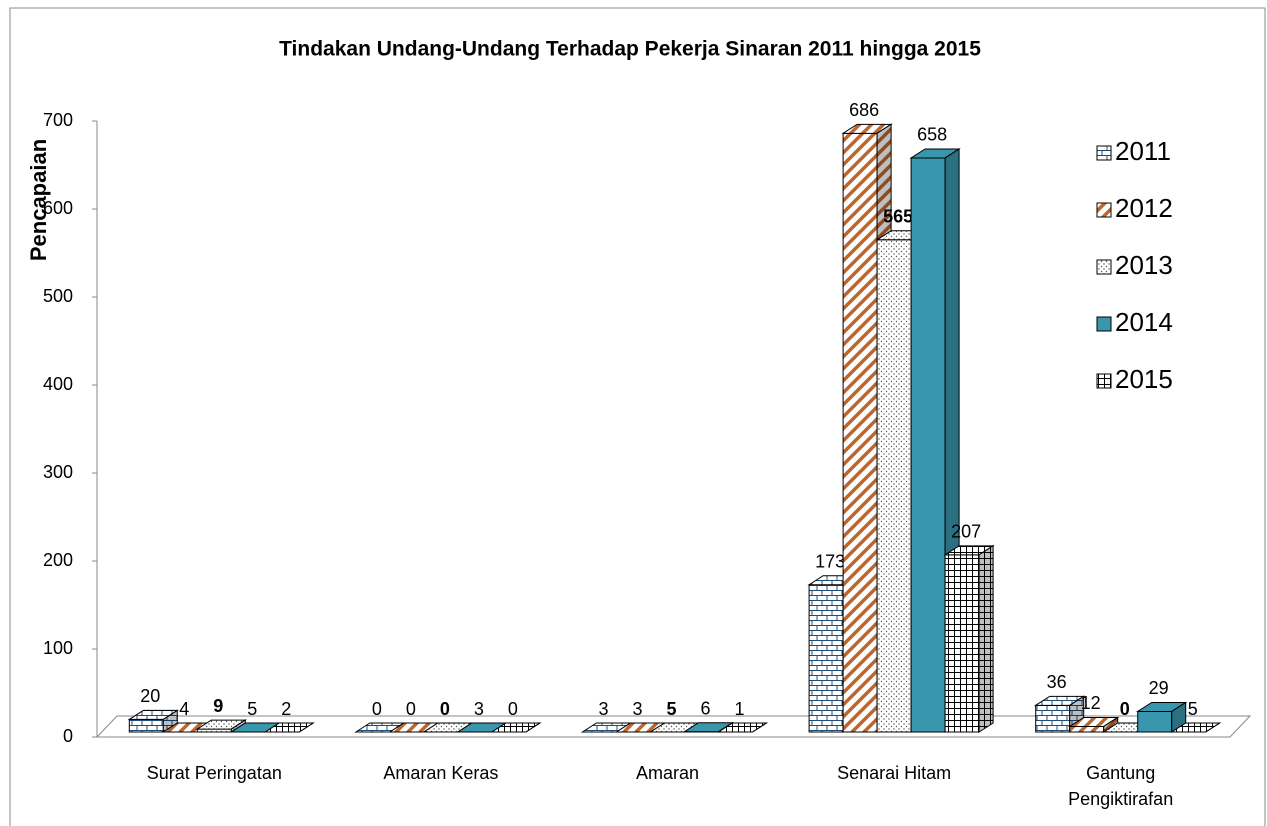 The height and width of the screenshot is (826, 1267). Describe the element at coordinates (58, 208) in the screenshot. I see `y-tick-label: 600` at that location.